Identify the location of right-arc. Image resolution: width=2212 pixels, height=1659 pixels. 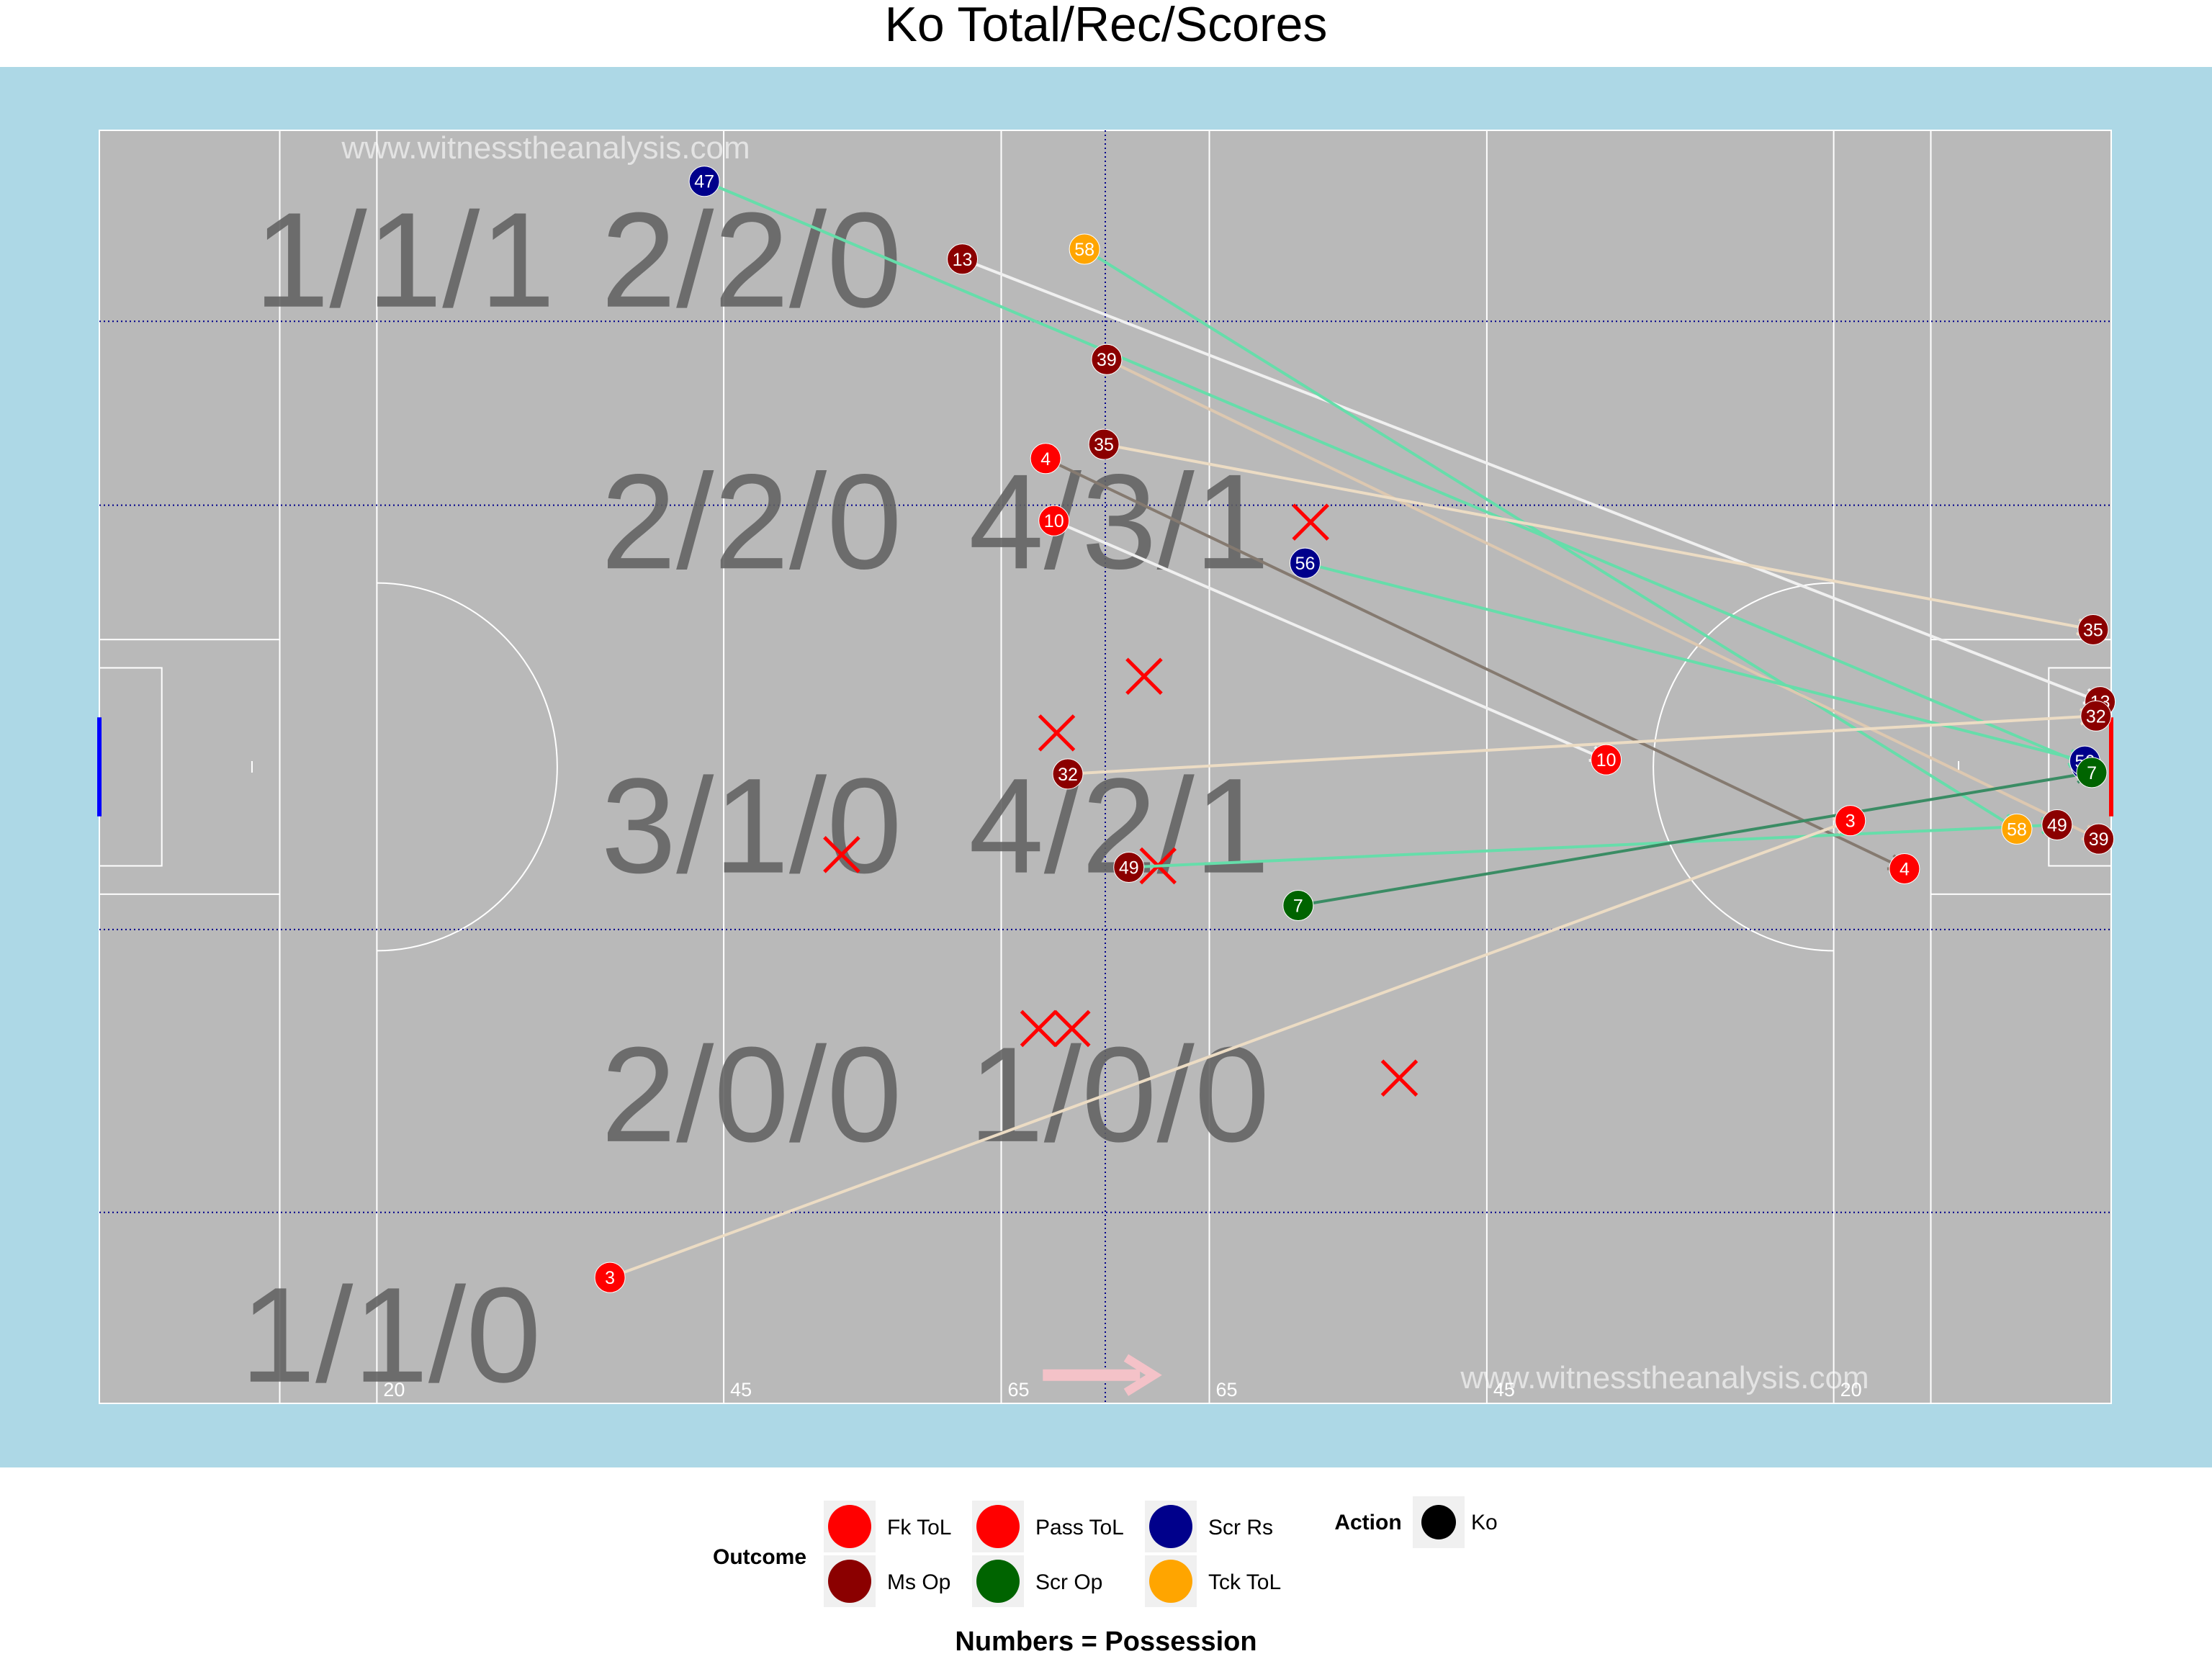
(1743, 767).